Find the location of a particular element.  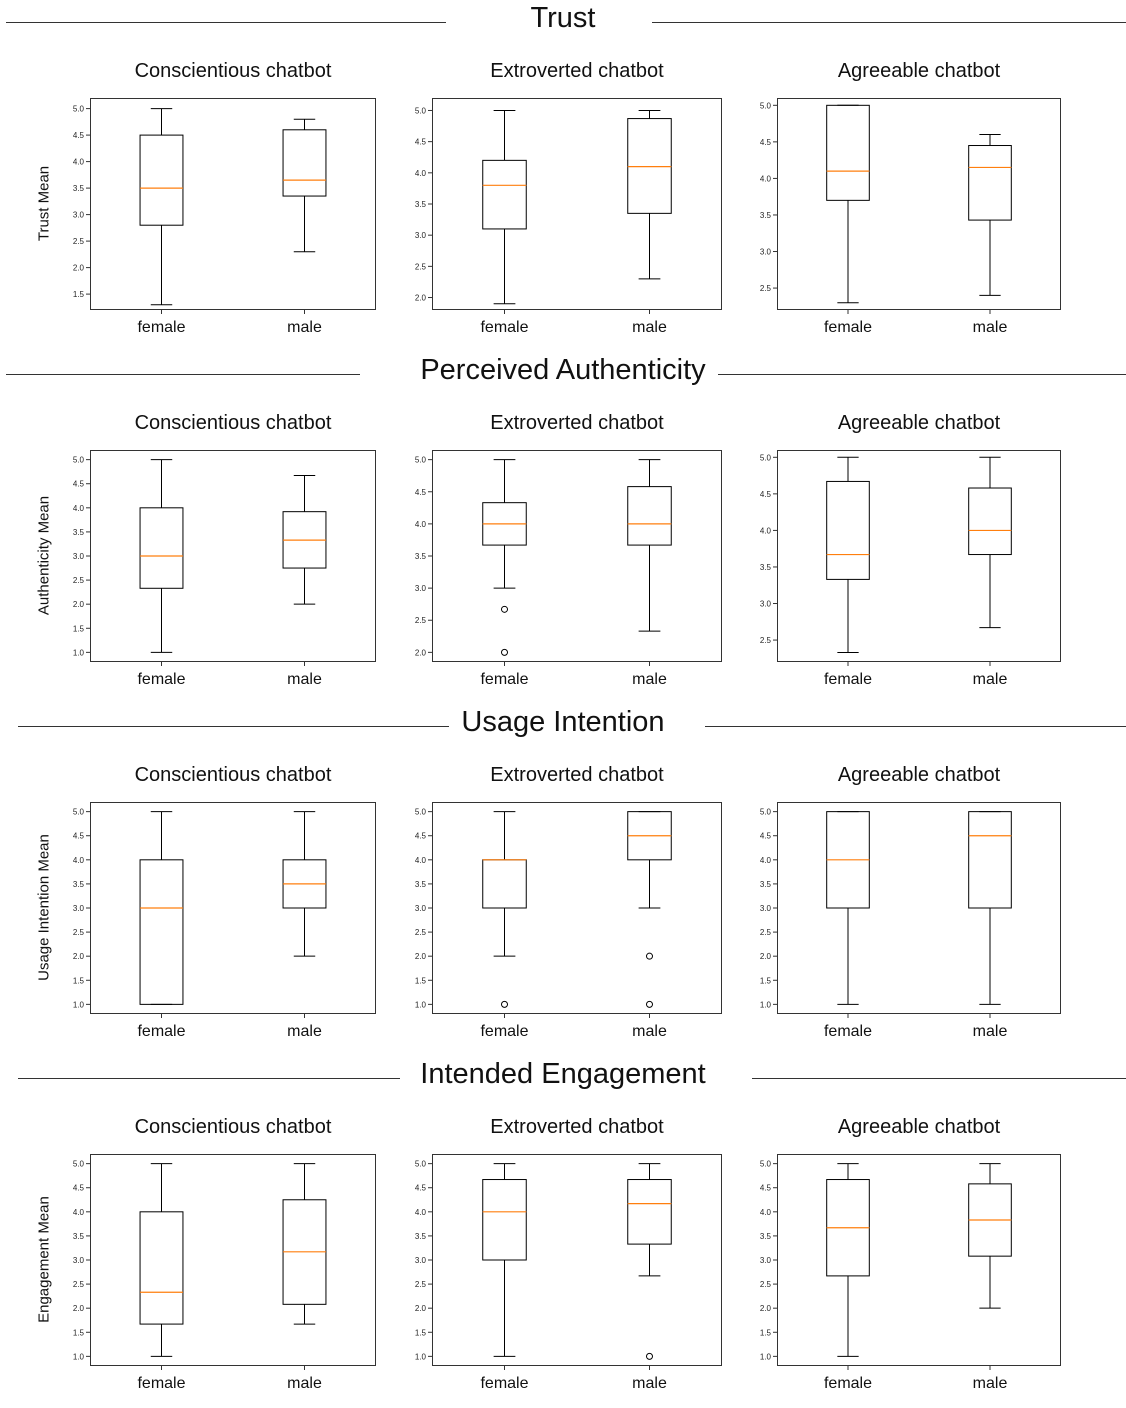

section-title-text: Usage Intention is located at coordinates (563, 722).